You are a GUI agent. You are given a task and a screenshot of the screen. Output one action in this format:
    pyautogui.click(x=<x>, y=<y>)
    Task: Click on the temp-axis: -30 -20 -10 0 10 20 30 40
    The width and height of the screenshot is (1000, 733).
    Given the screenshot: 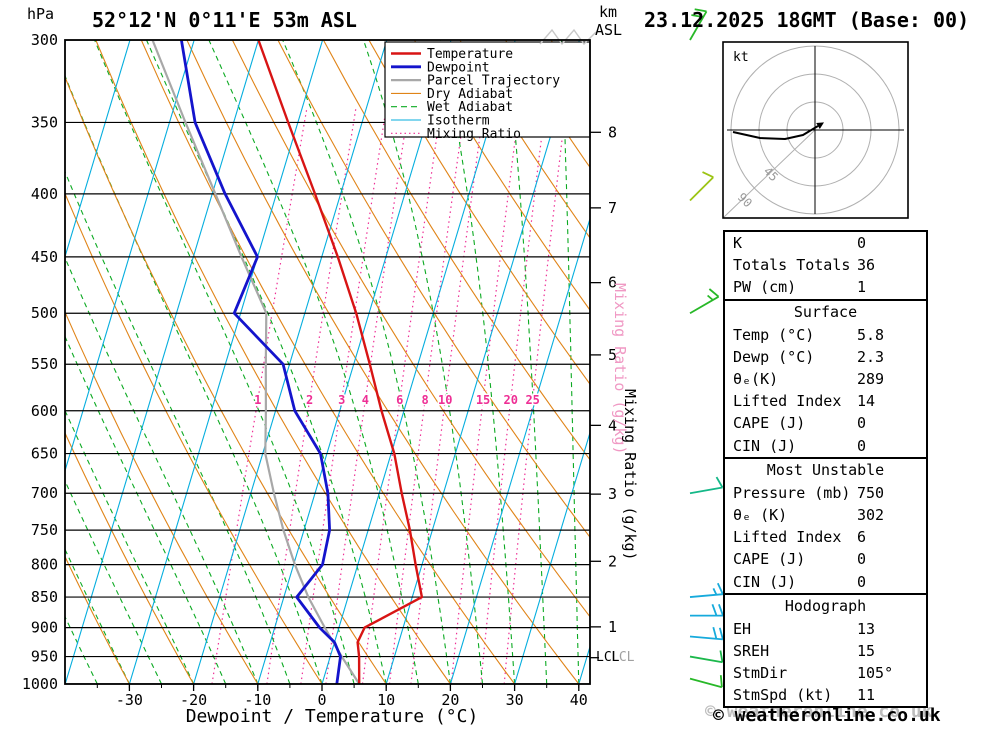 What is the action you would take?
    pyautogui.click(x=342, y=696)
    